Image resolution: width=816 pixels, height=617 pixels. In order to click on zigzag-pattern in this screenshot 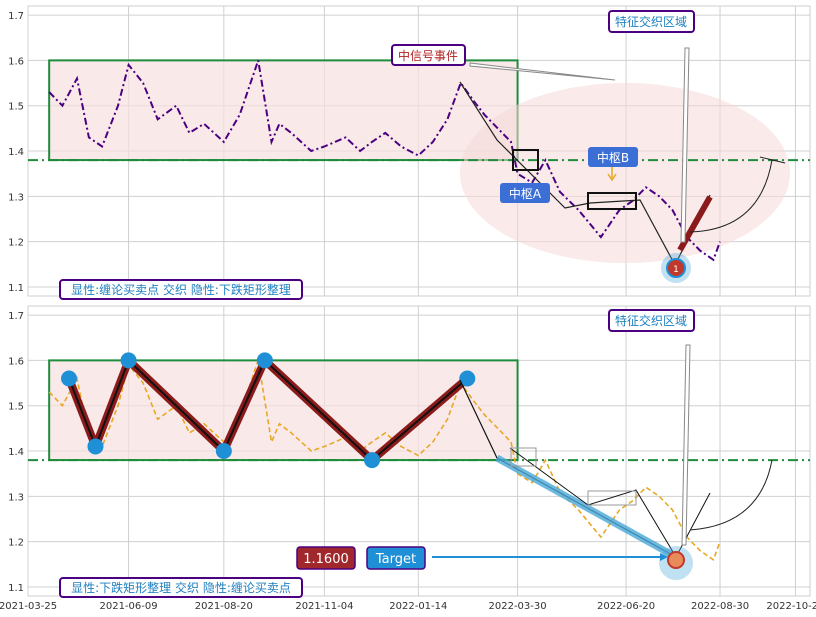, I will do `click(268, 410)`.